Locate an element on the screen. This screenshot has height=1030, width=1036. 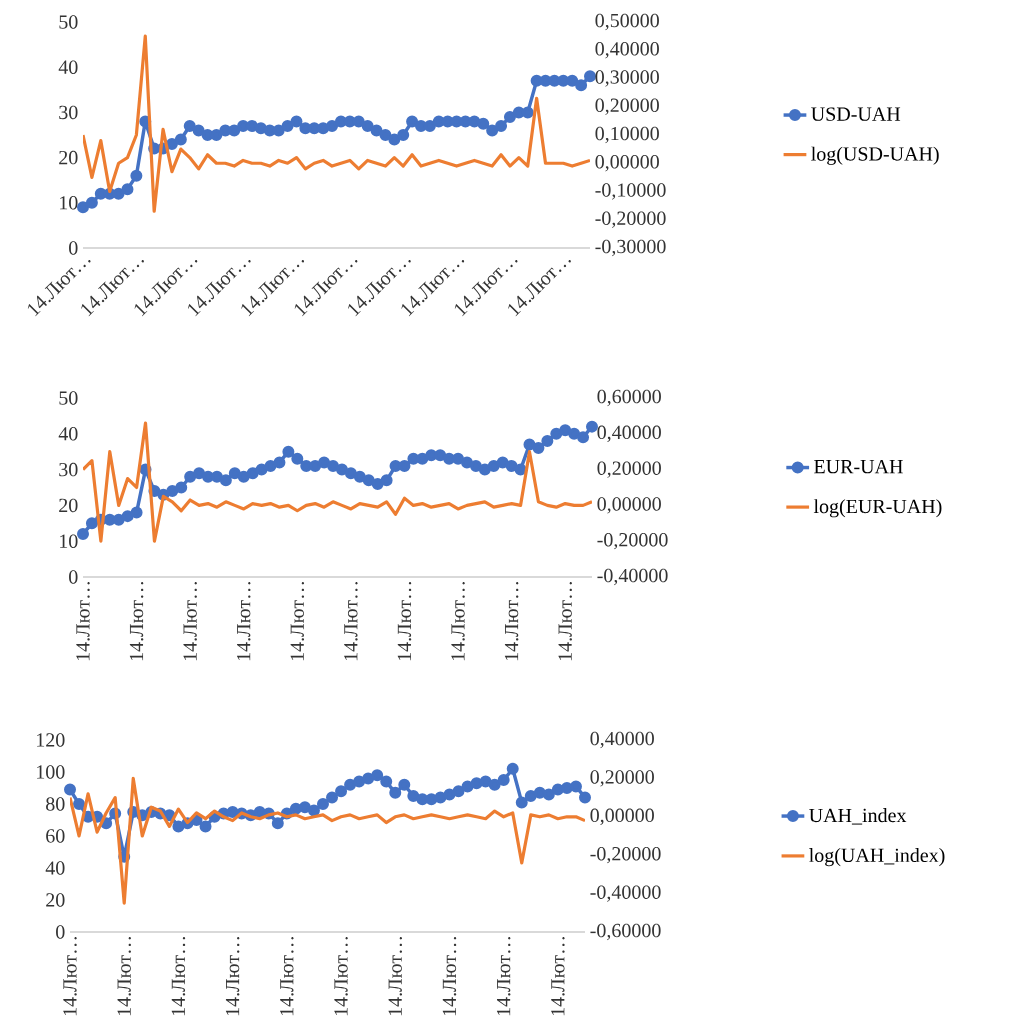
y2-tick-label: 0,20000 is located at coordinates (622, 778).